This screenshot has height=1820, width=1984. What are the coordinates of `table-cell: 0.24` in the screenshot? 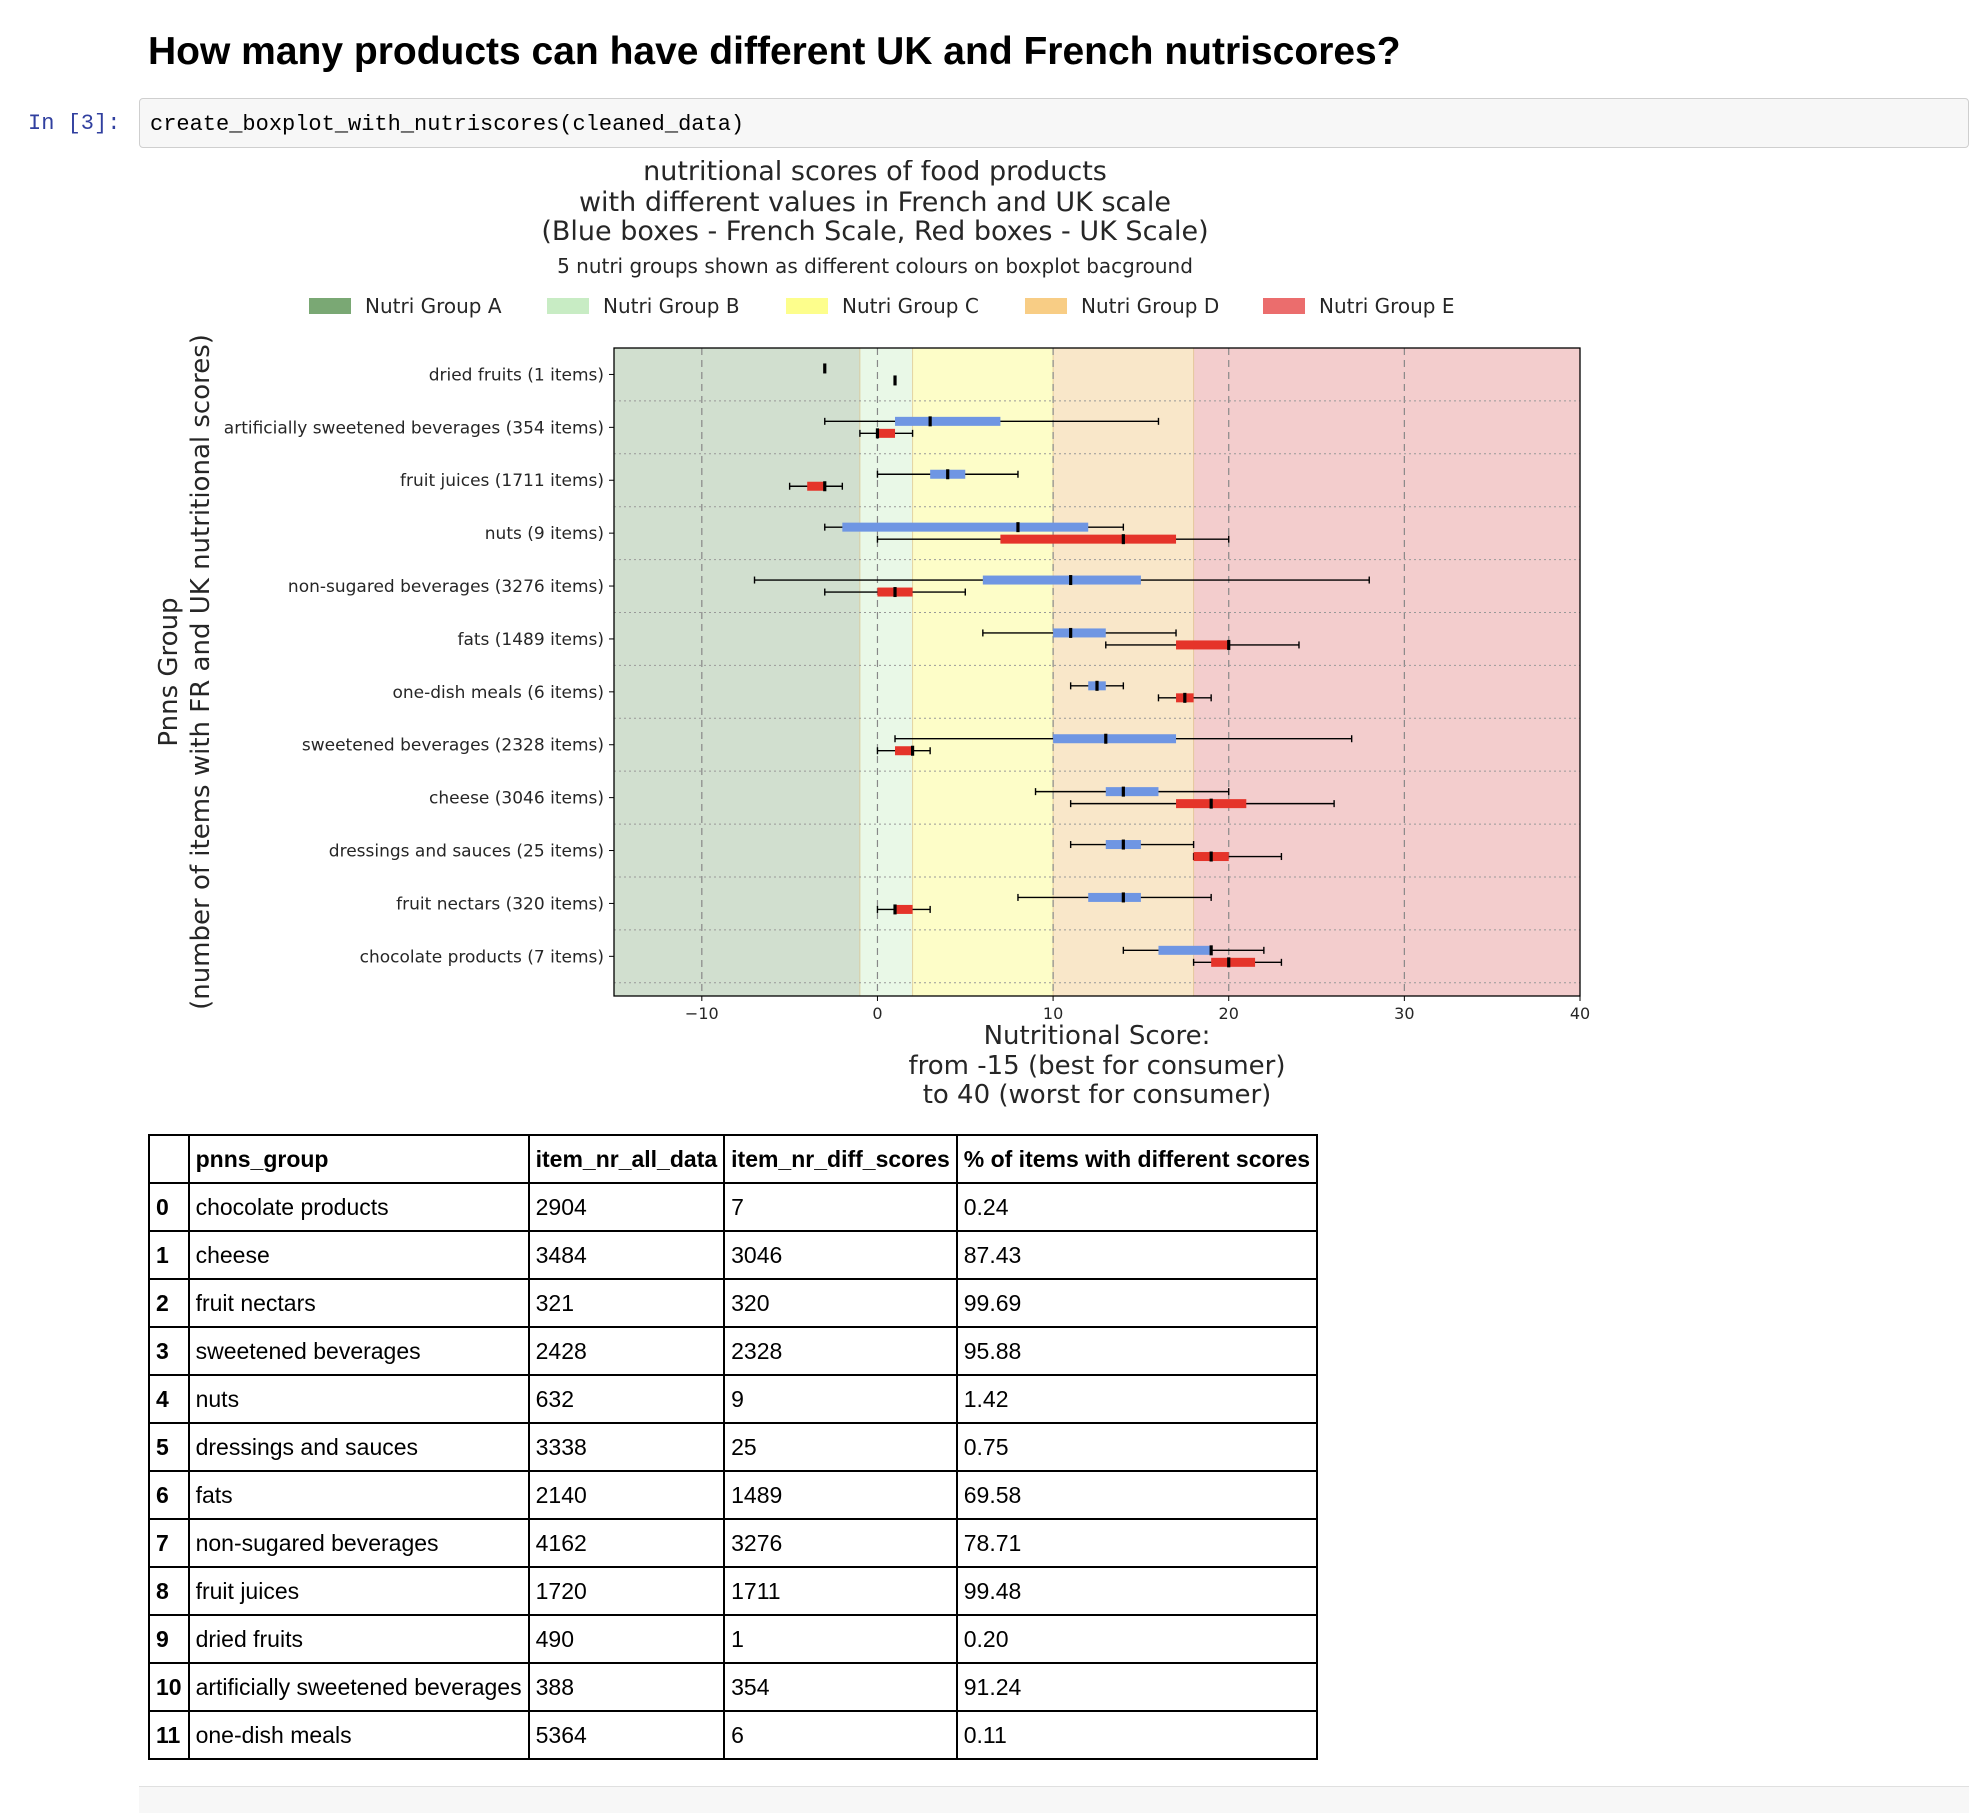 It's located at (1137, 1207).